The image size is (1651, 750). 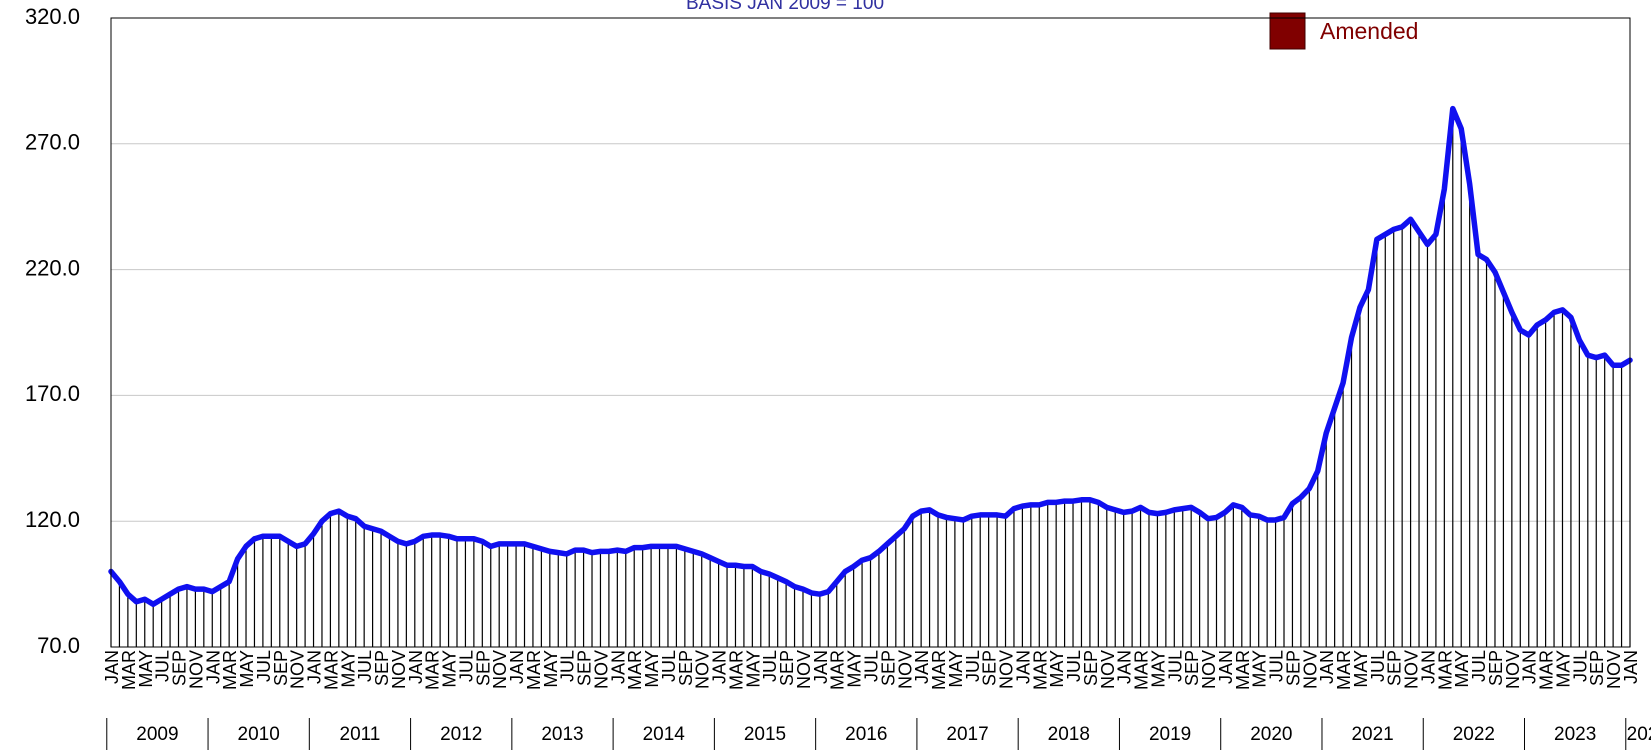 What do you see at coordinates (1474, 734) in the screenshot?
I see `year-label: 2022` at bounding box center [1474, 734].